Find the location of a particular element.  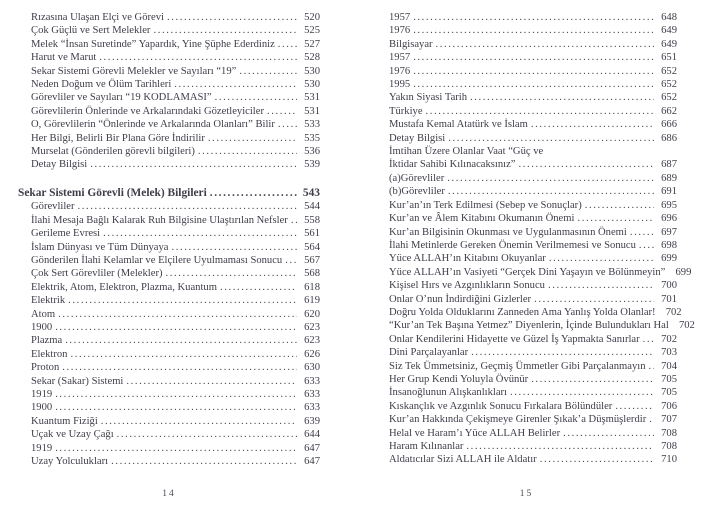

toc-entry: Uzay Yolculukları647 is located at coordinates (169, 461).